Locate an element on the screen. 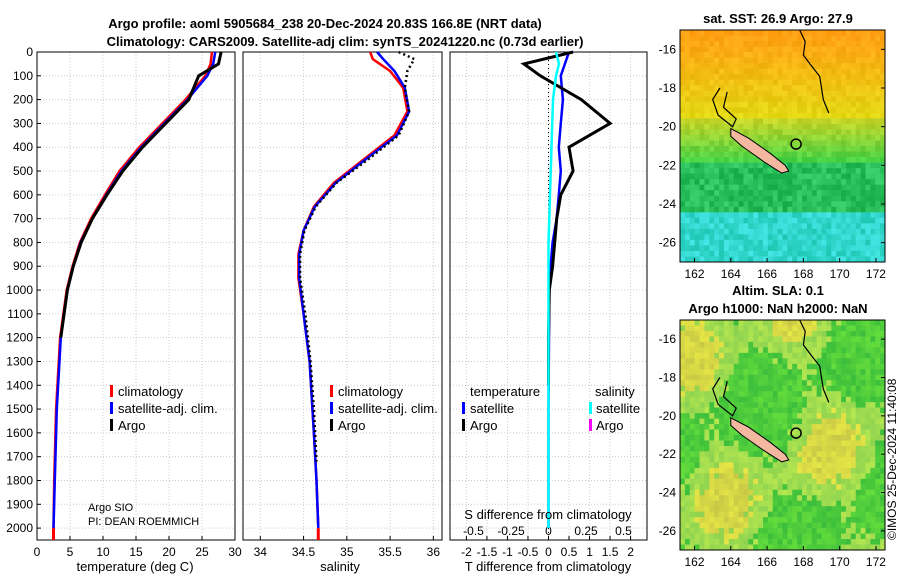 The width and height of the screenshot is (900, 580). lon-tick-label: 164 is located at coordinates (731, 562).